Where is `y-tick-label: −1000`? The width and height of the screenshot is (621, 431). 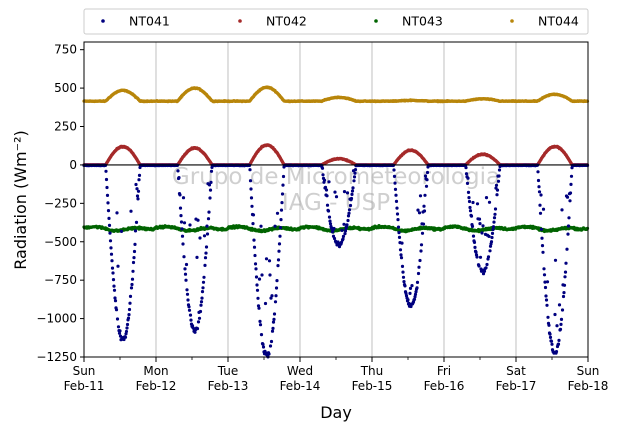 y-tick-label: −1000 is located at coordinates (56, 319).